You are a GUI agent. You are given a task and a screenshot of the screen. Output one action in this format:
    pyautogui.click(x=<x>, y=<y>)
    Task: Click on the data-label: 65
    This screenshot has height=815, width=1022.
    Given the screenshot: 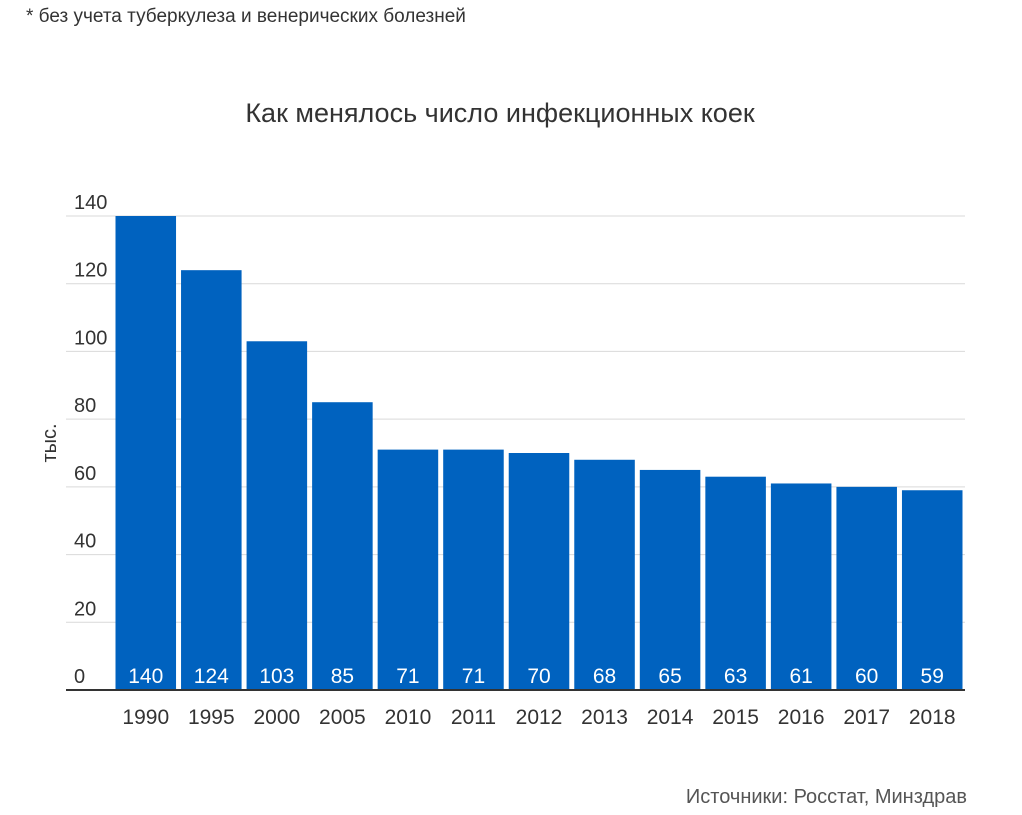 What is the action you would take?
    pyautogui.click(x=669, y=676)
    